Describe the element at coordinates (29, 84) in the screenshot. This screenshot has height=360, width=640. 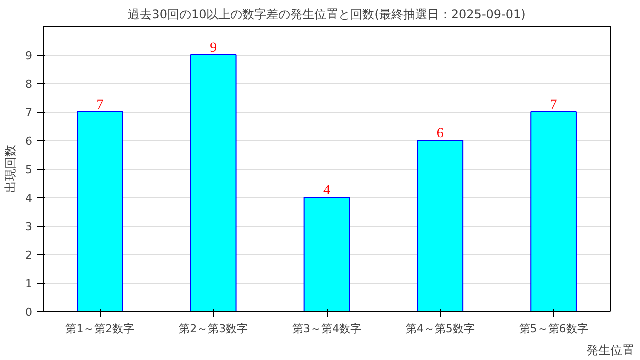
I see `y-tick-label: 8` at that location.